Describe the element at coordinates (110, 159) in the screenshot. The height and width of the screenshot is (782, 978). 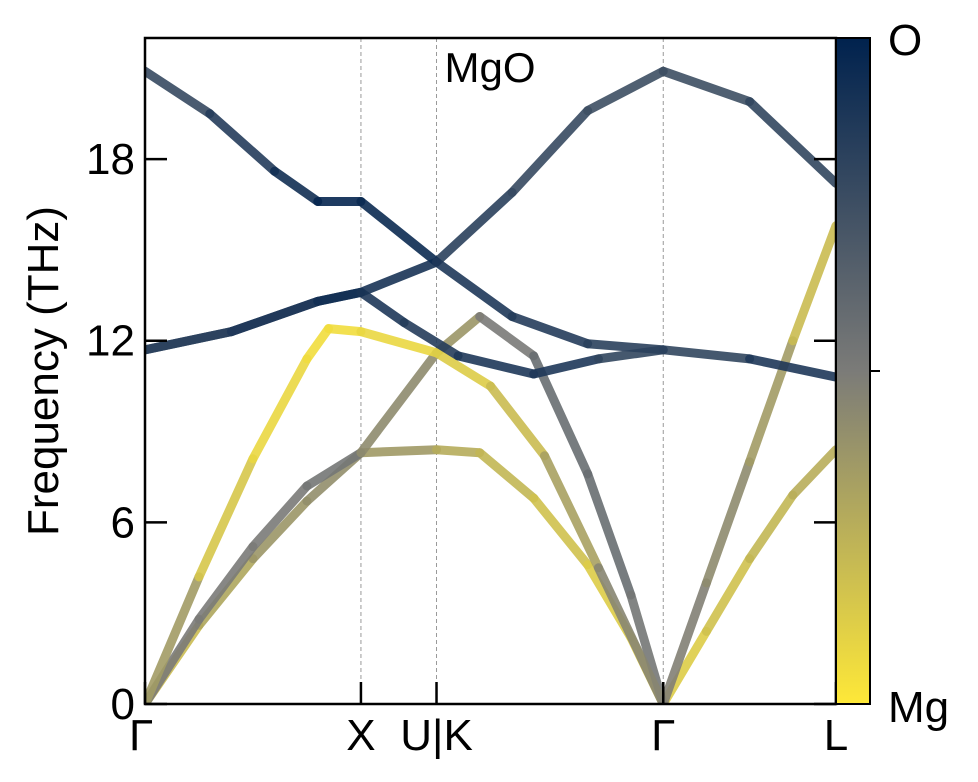
I see `y-tick-label: 18` at that location.